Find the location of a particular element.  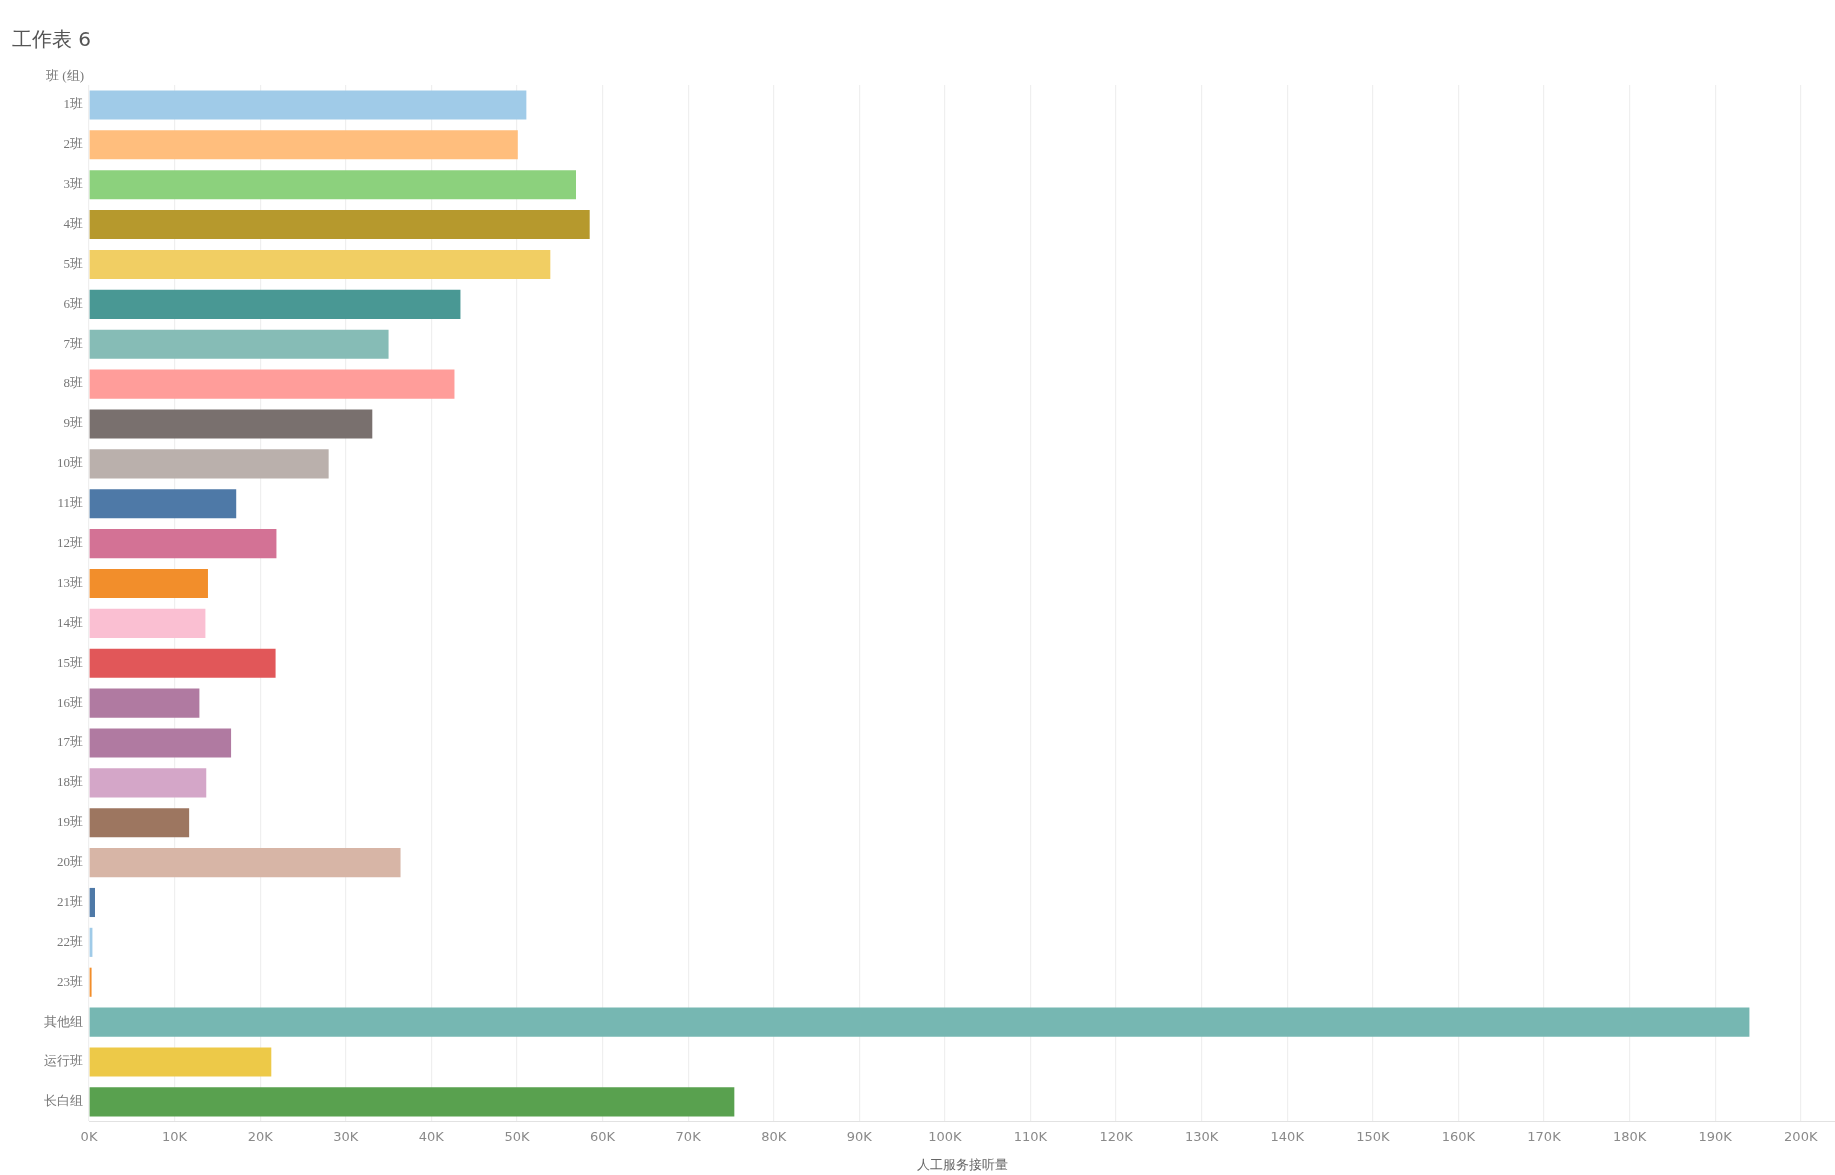

y-tick-label: 11班 is located at coordinates (70, 503).